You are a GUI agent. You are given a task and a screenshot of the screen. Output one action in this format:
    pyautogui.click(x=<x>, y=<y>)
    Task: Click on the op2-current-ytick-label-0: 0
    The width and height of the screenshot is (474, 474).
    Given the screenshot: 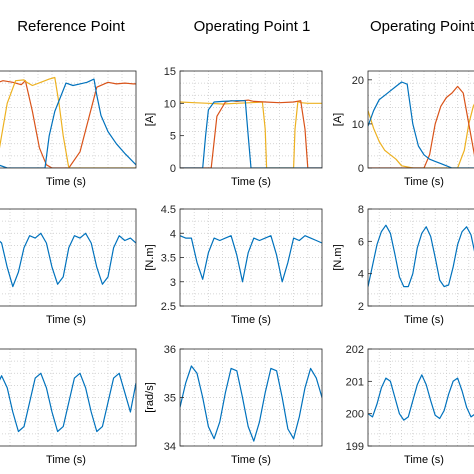 What is the action you would take?
    pyautogui.click(x=361, y=169)
    